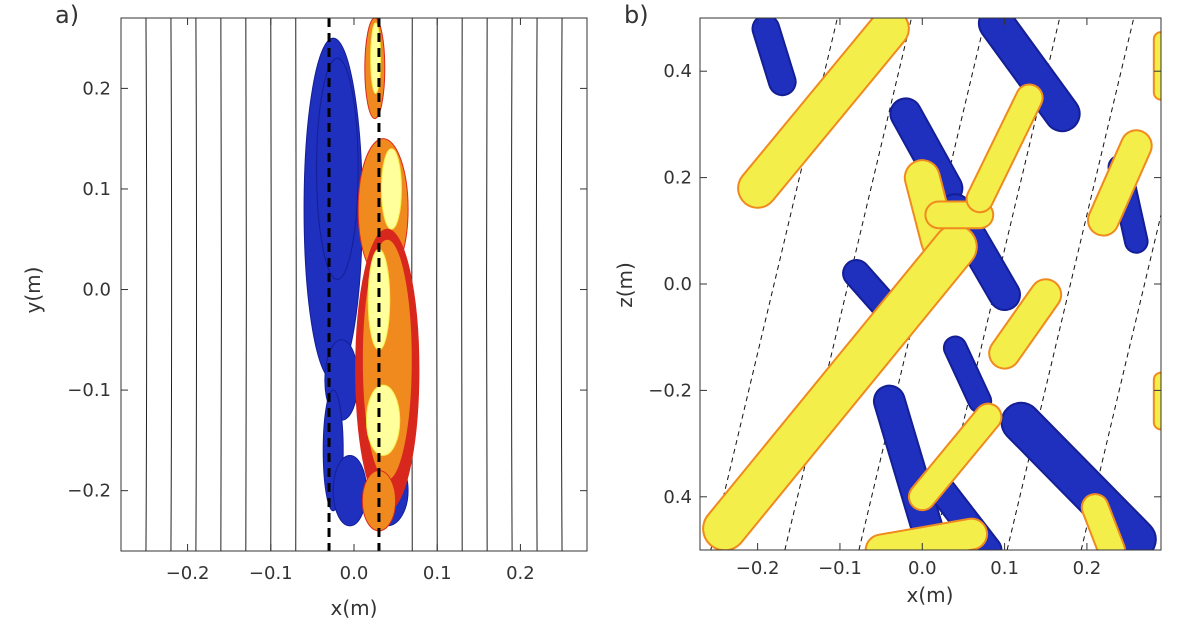  I want to click on panel-a-y-tick-label: −0.1, so click(89, 390).